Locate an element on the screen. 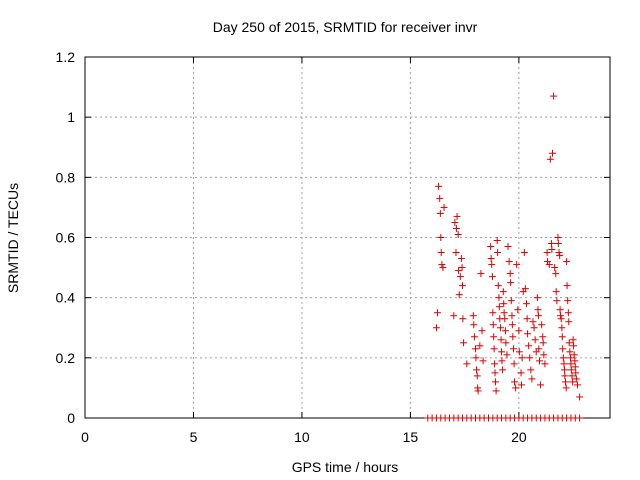  y-tick-label: 0.2 is located at coordinates (66, 358).